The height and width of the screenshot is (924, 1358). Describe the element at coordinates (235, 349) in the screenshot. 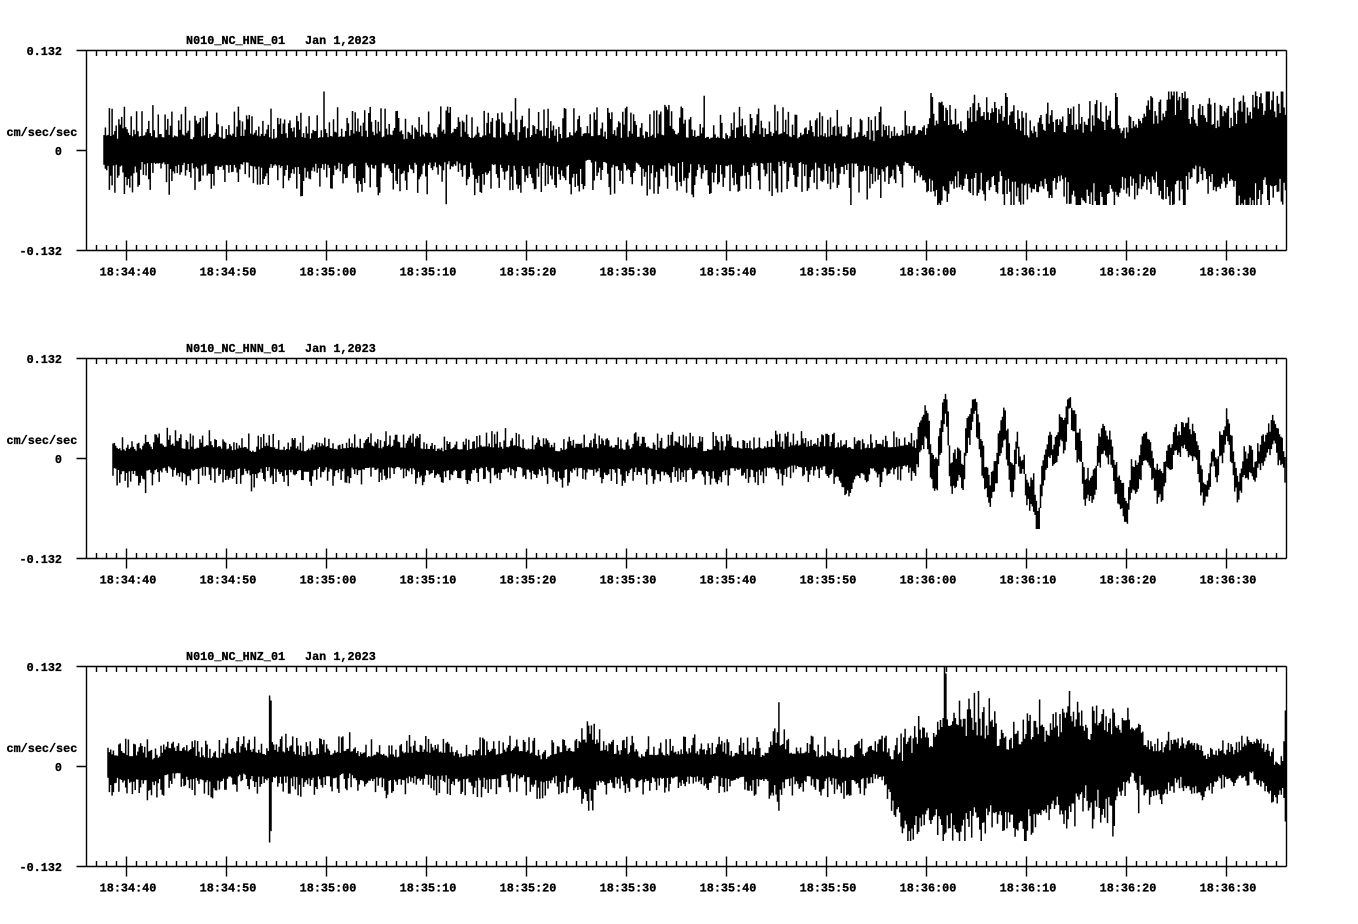

I see `svg-text: N010_NC_HNN_01` at that location.